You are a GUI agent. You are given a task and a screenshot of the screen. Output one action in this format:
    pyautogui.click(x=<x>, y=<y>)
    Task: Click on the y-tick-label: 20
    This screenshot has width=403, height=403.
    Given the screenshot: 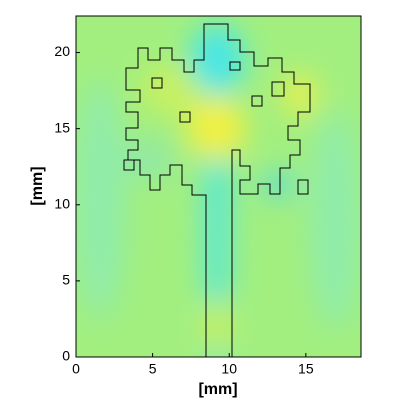 What is the action you would take?
    pyautogui.click(x=62, y=51)
    